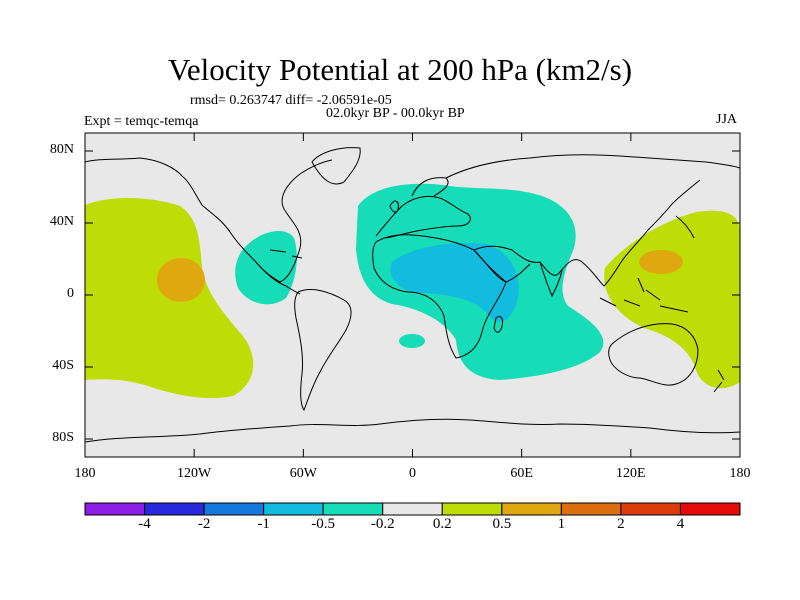  I want to click on coastline-antarctica, so click(412, 430).